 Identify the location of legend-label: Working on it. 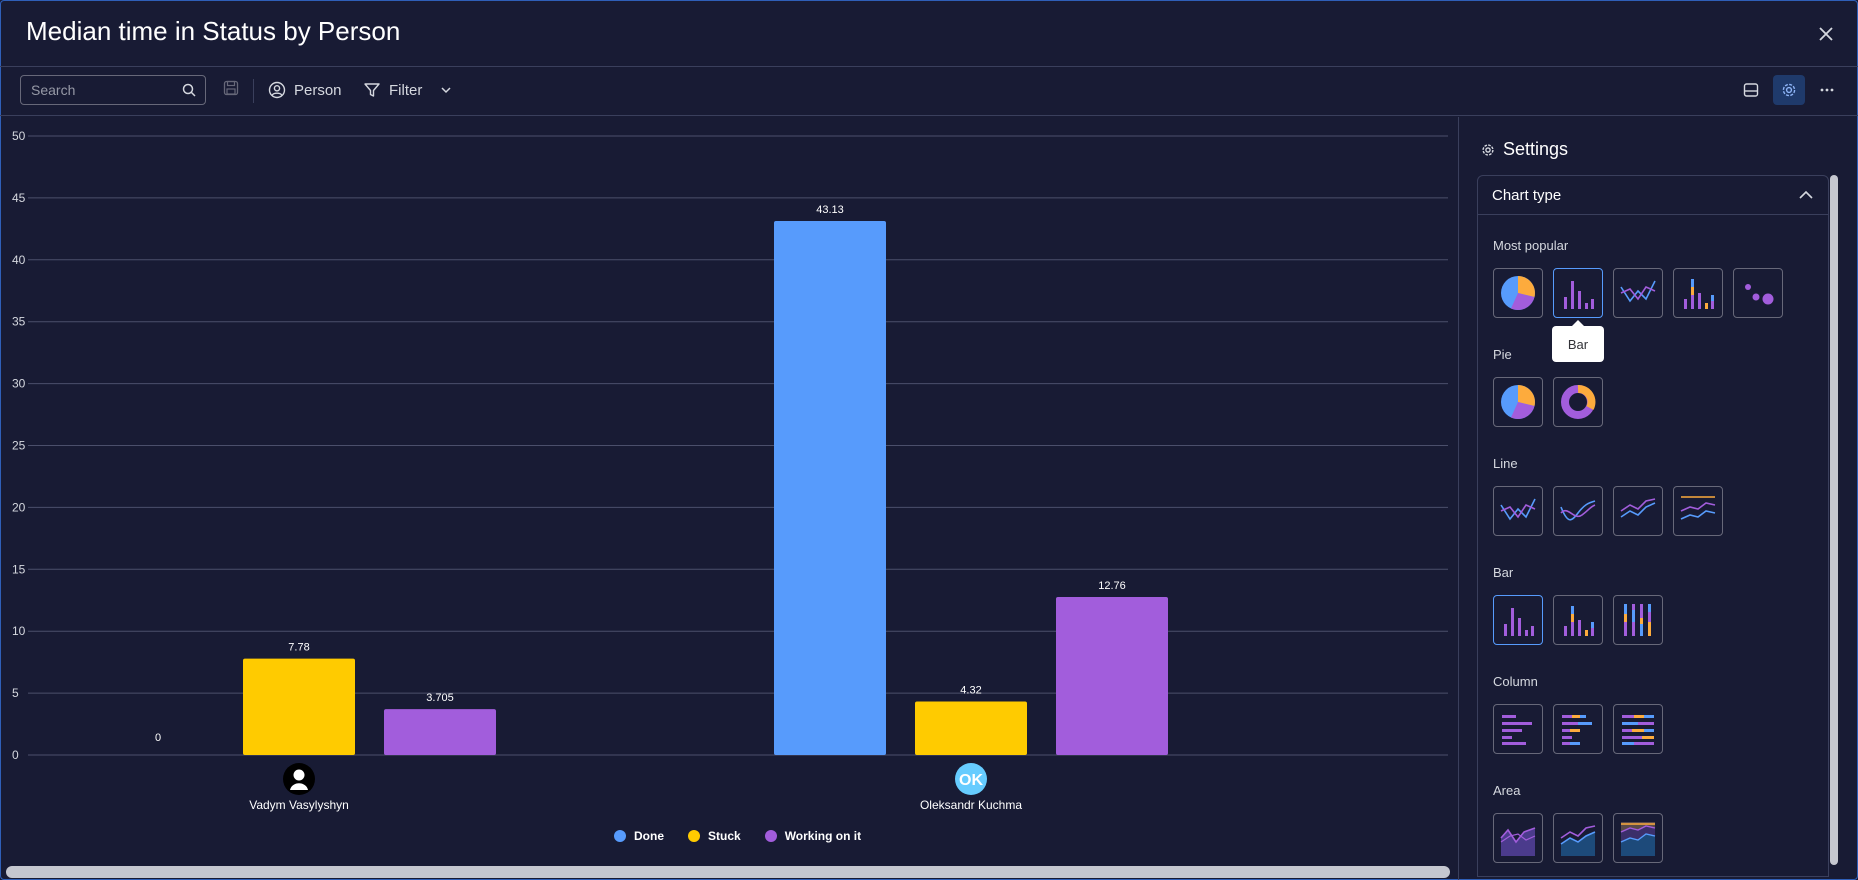
(823, 836).